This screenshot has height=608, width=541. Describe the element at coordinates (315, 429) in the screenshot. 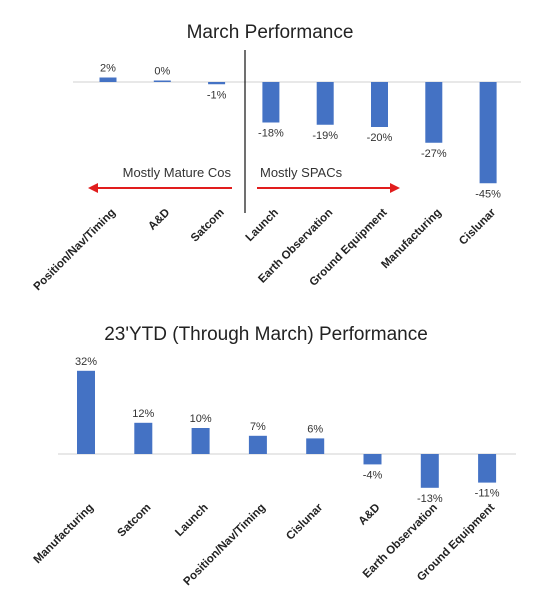

I see `data-label-4: 6%` at that location.